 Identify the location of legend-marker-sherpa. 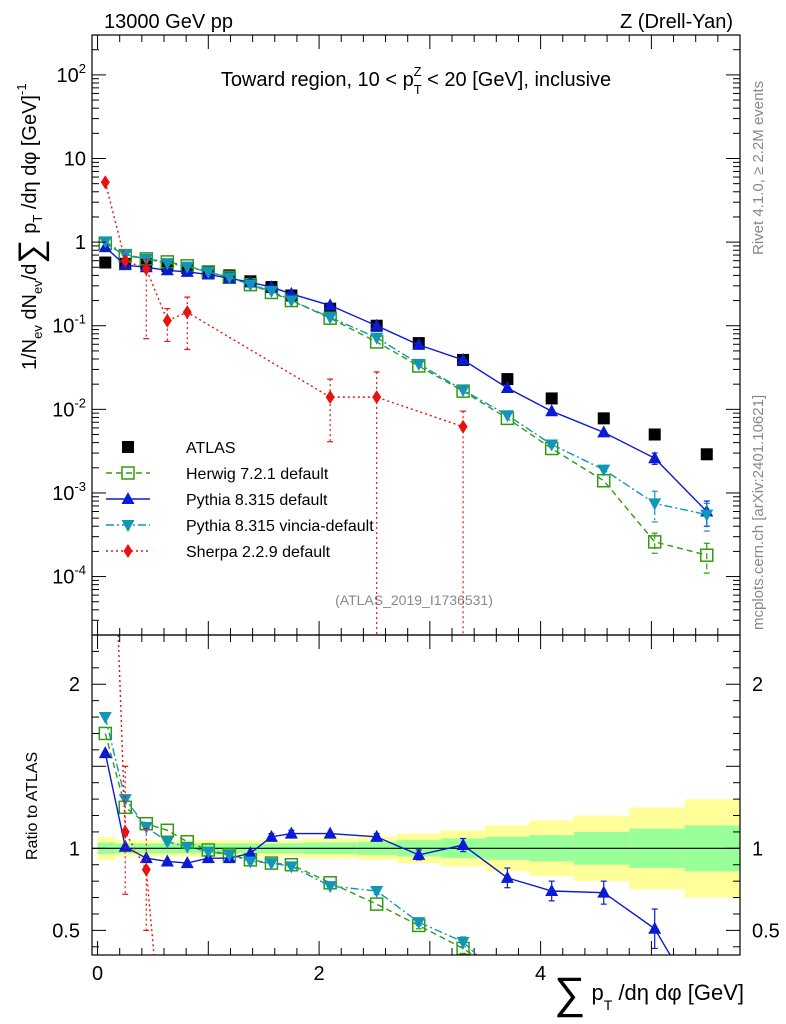
(128, 551).